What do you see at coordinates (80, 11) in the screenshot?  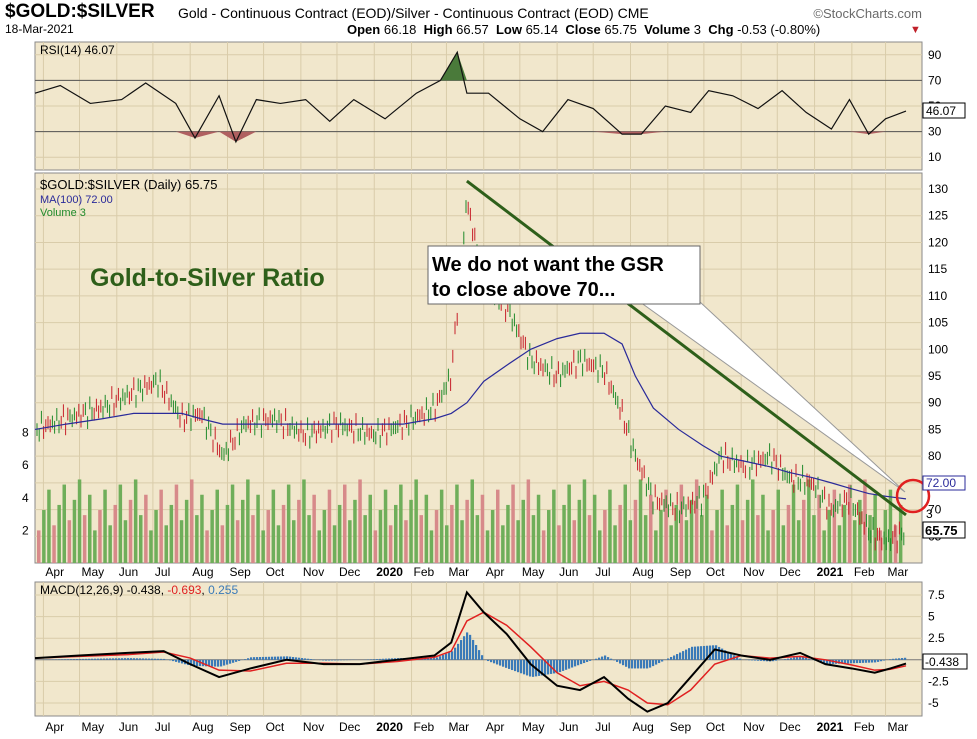 I see `symbol-title: $GOLD:$SILVER` at bounding box center [80, 11].